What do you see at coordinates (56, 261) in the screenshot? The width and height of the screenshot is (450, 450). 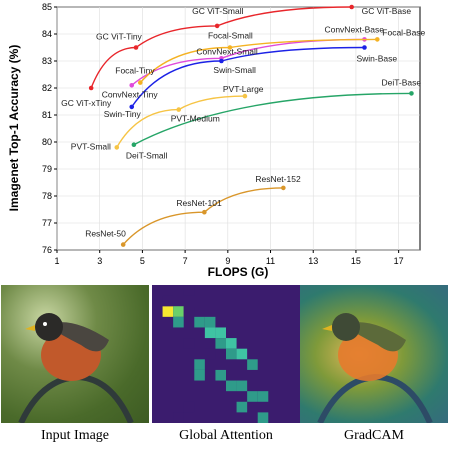 I see `x-tick-label: 1` at bounding box center [56, 261].